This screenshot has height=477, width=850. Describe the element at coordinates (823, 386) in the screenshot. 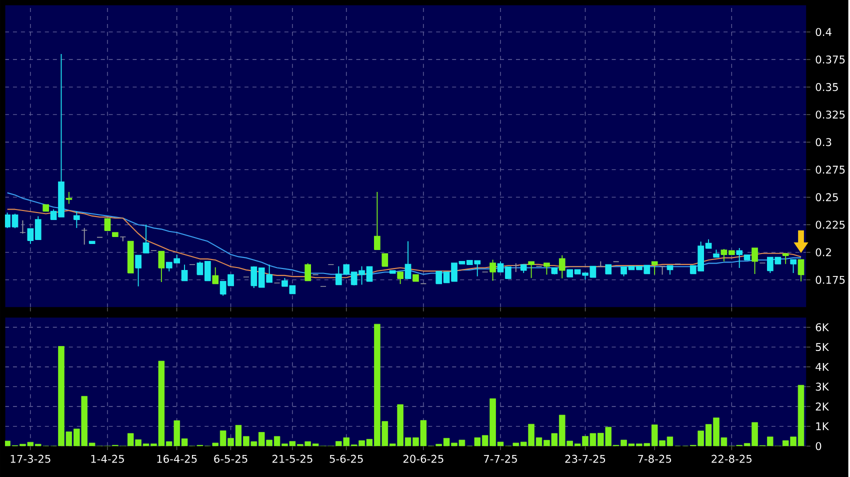

I see `y-tick-label: 3K` at that location.